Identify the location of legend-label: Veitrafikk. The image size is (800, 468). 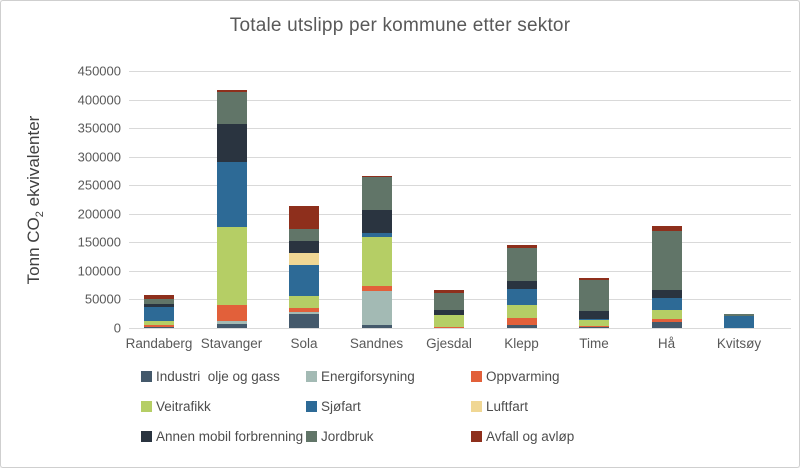
(183, 406).